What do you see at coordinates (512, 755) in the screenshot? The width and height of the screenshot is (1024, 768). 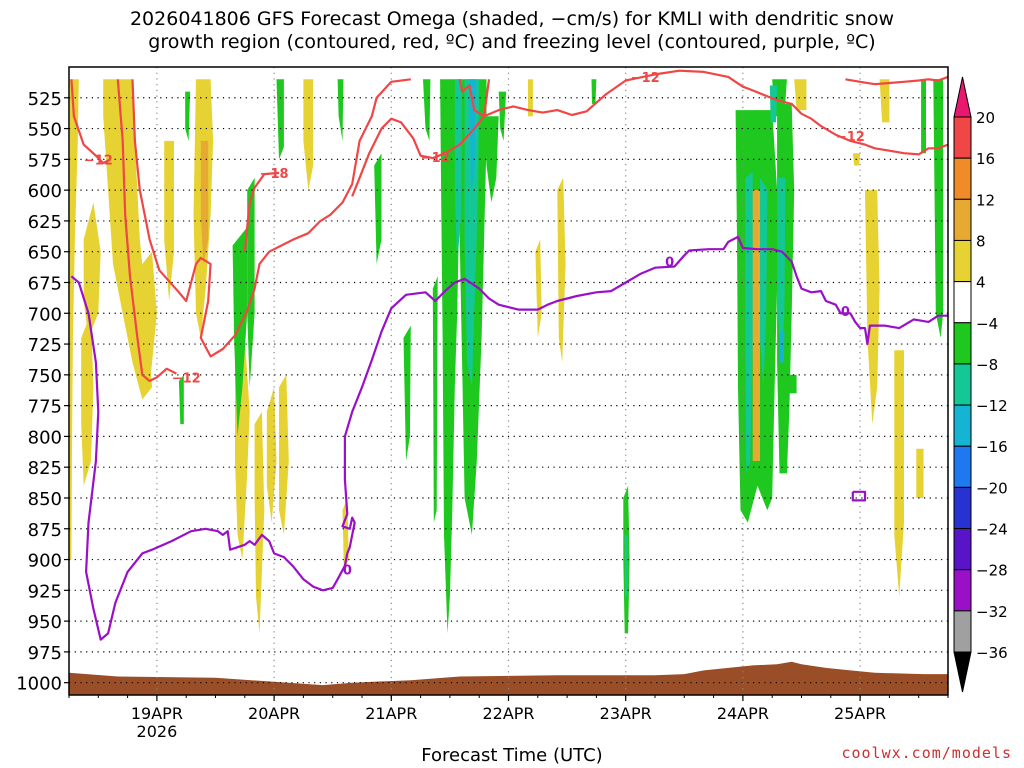 I see `x-axis-label: Forecast Time (UTC)` at bounding box center [512, 755].